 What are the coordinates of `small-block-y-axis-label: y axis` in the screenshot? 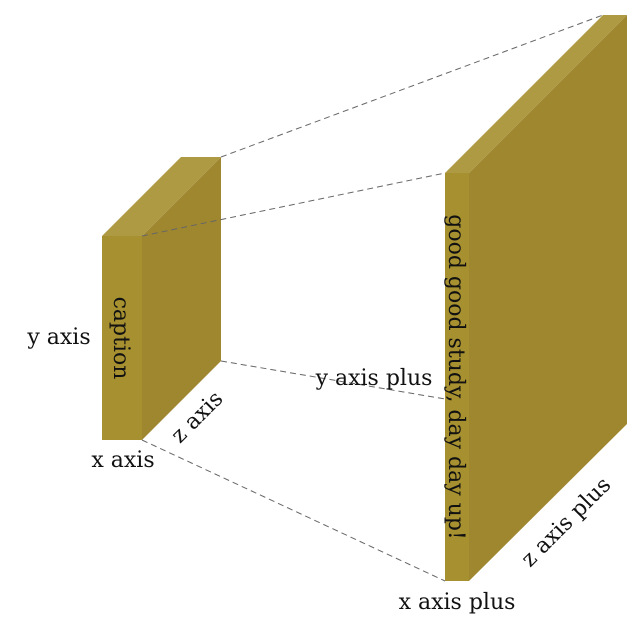 It's located at (58, 337).